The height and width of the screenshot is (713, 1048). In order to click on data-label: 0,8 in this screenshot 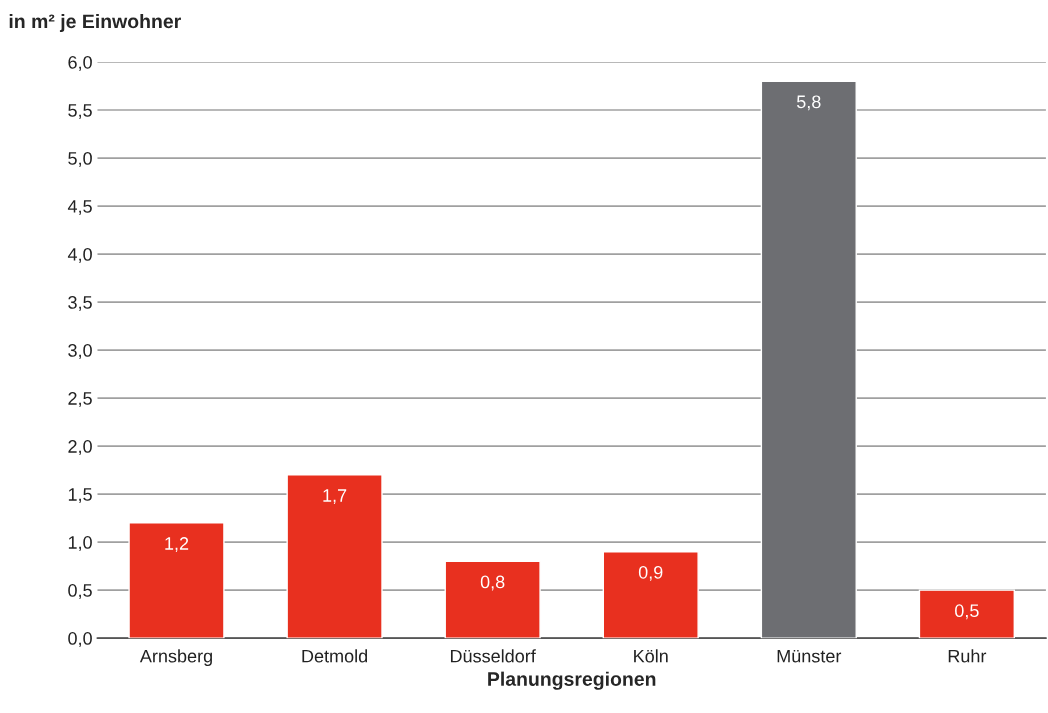, I will do `click(492, 583)`.